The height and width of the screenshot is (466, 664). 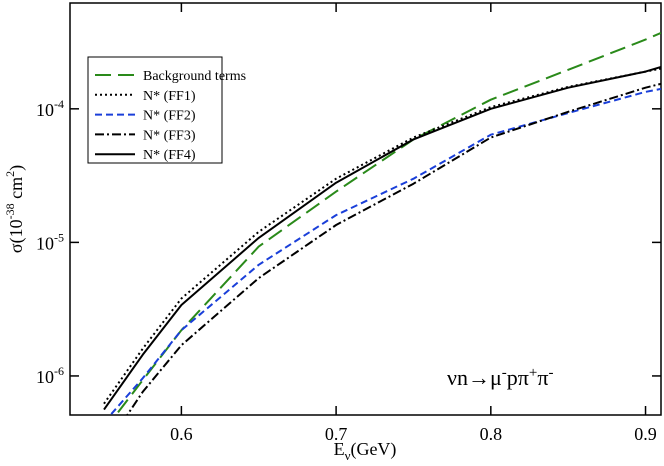 What do you see at coordinates (181, 434) in the screenshot?
I see `x-tick-label: 0.6` at bounding box center [181, 434].